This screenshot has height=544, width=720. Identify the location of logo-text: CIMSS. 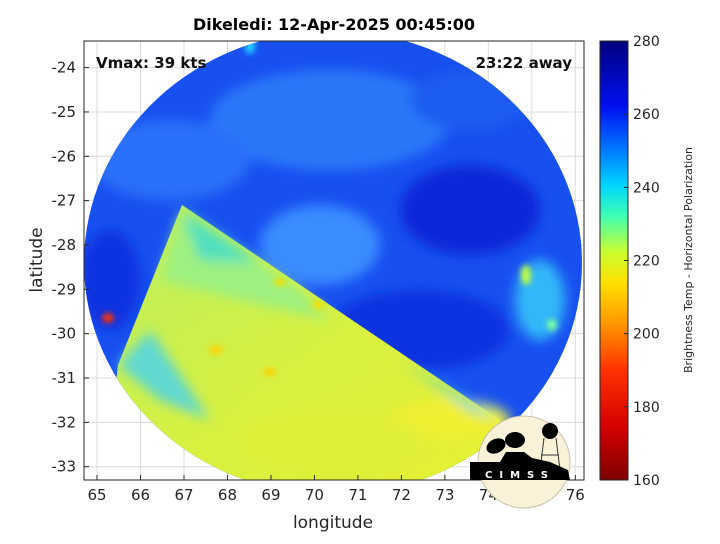
(520, 475).